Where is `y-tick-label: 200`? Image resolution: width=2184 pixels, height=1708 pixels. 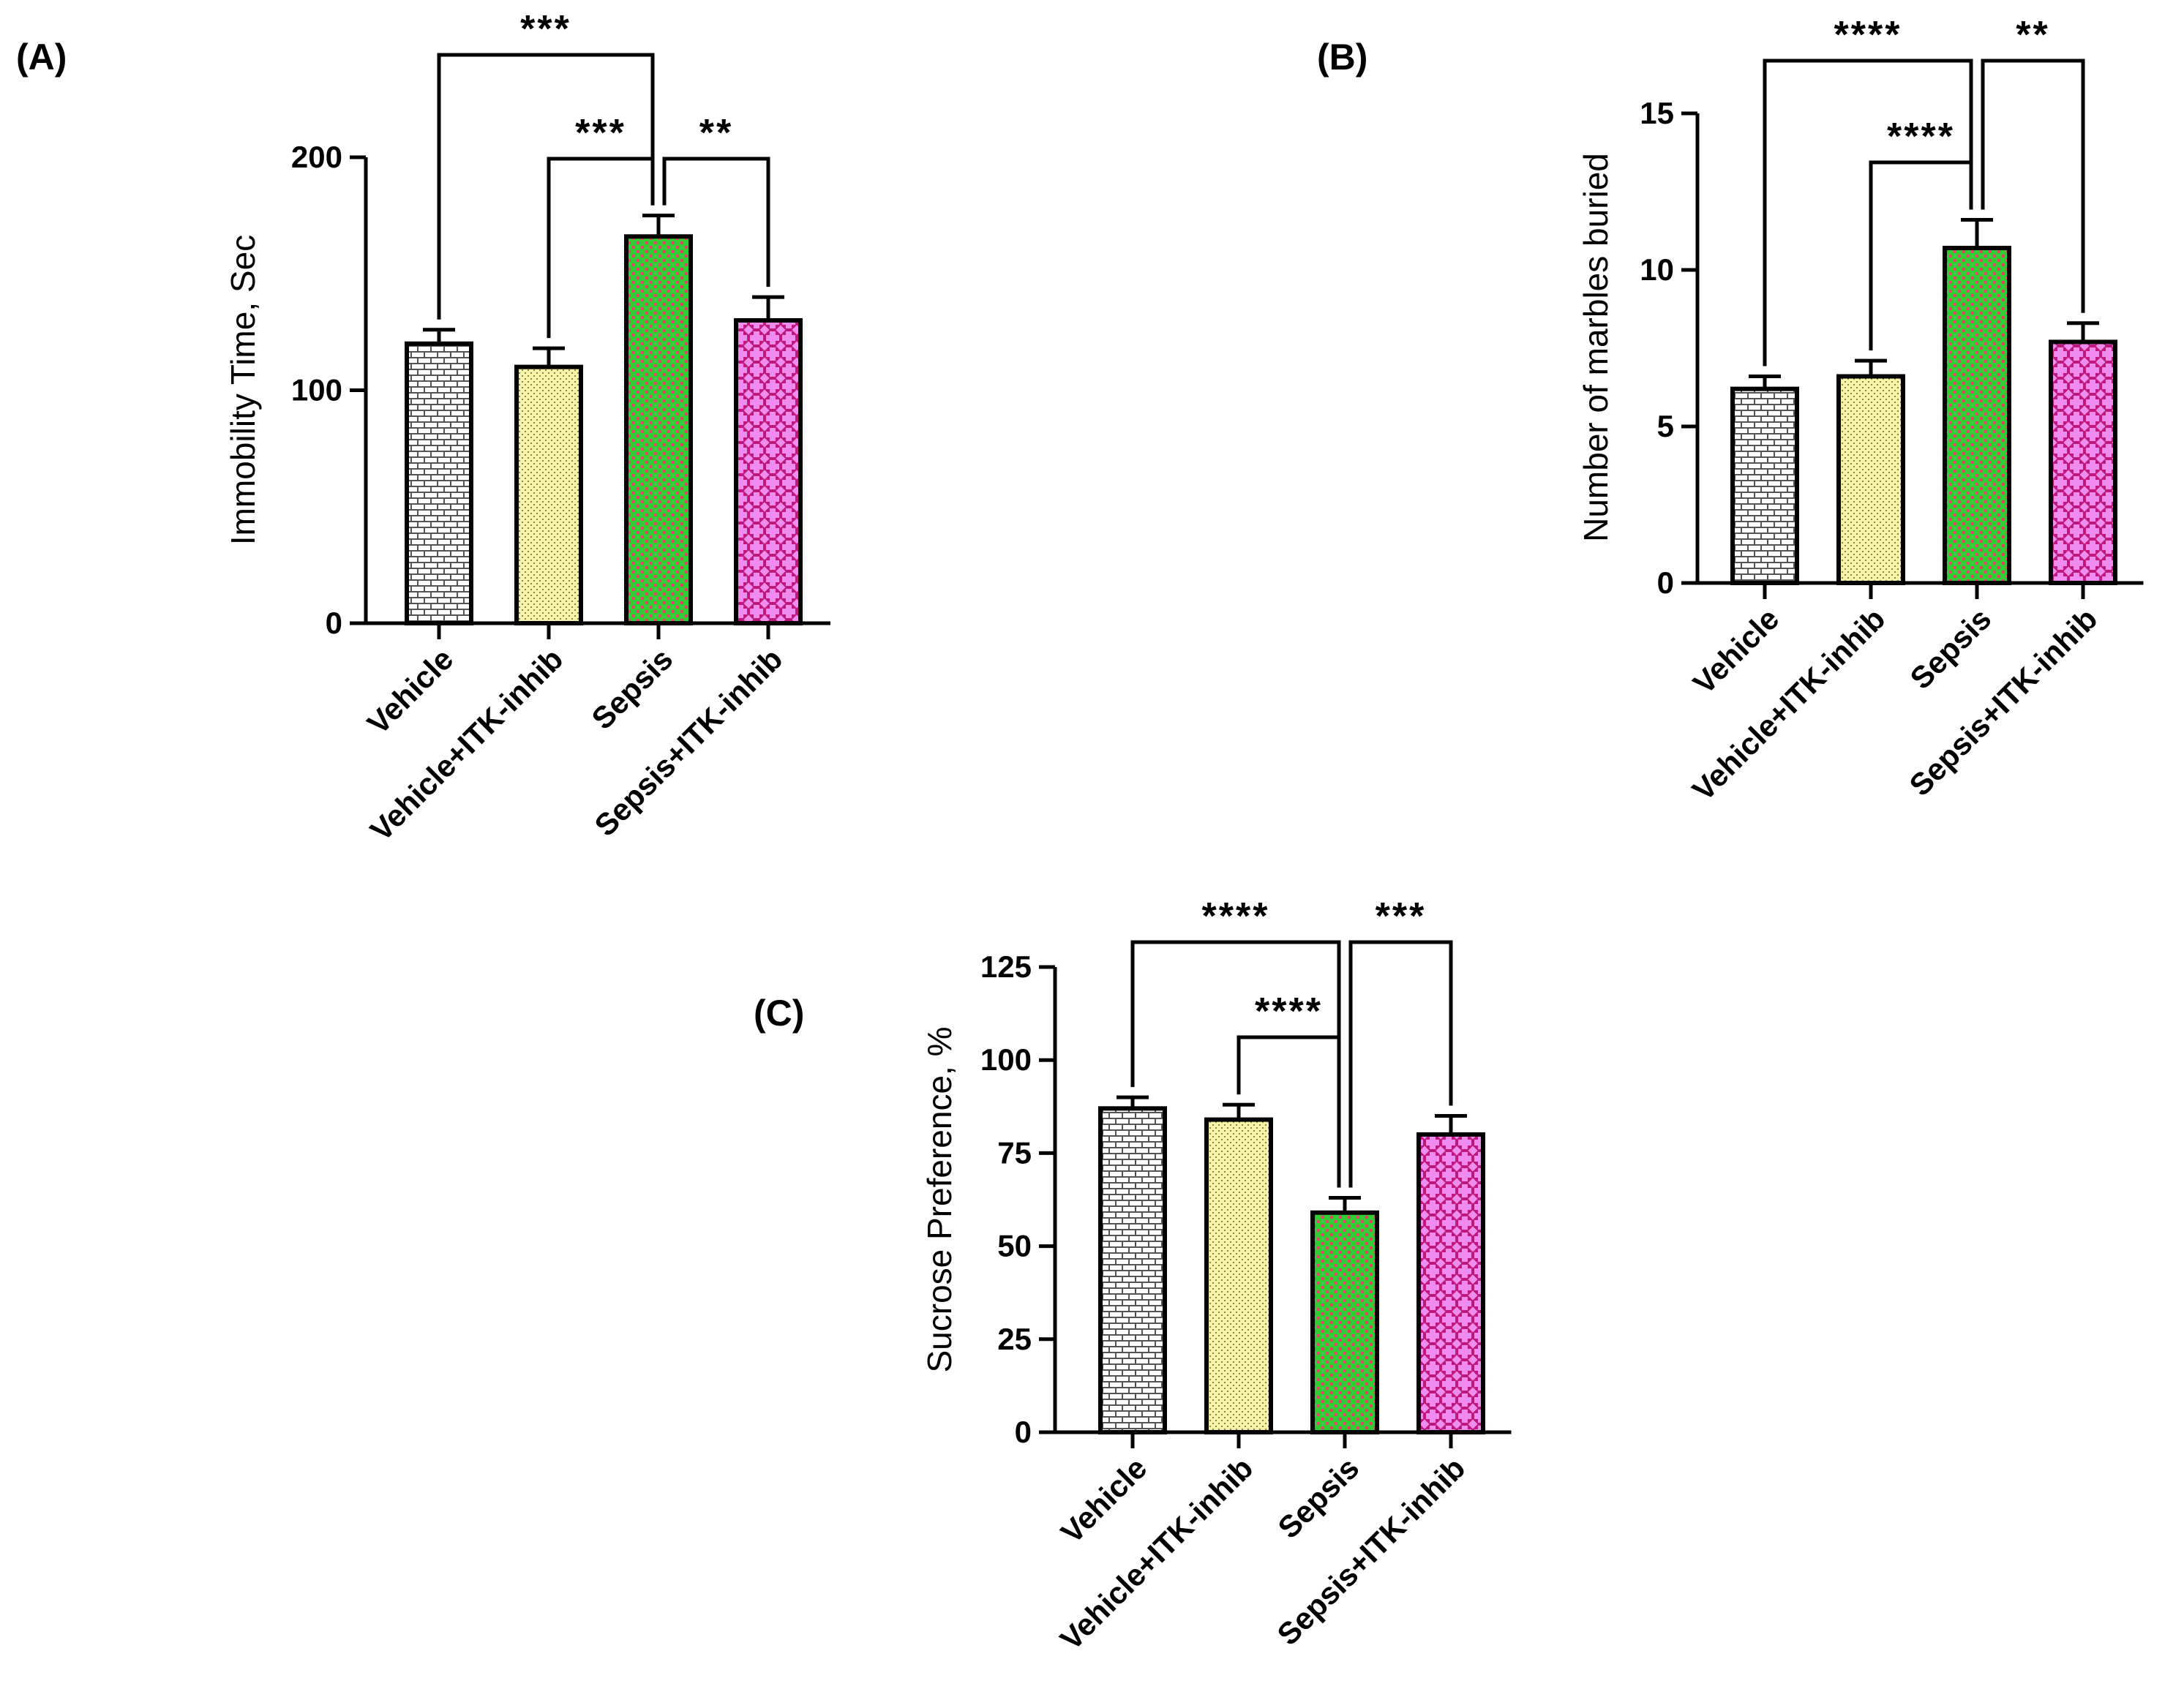 y-tick-label: 200 is located at coordinates (316, 157).